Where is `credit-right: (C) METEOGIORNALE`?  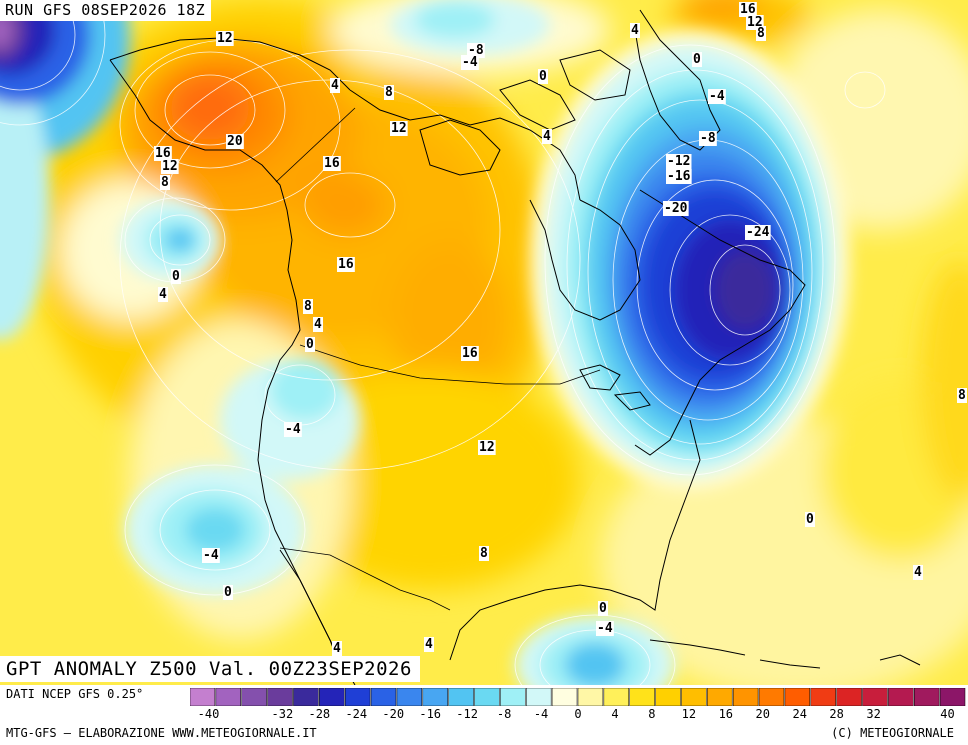
credit-right: (C) METEOGIORNALE is located at coordinates (892, 733).